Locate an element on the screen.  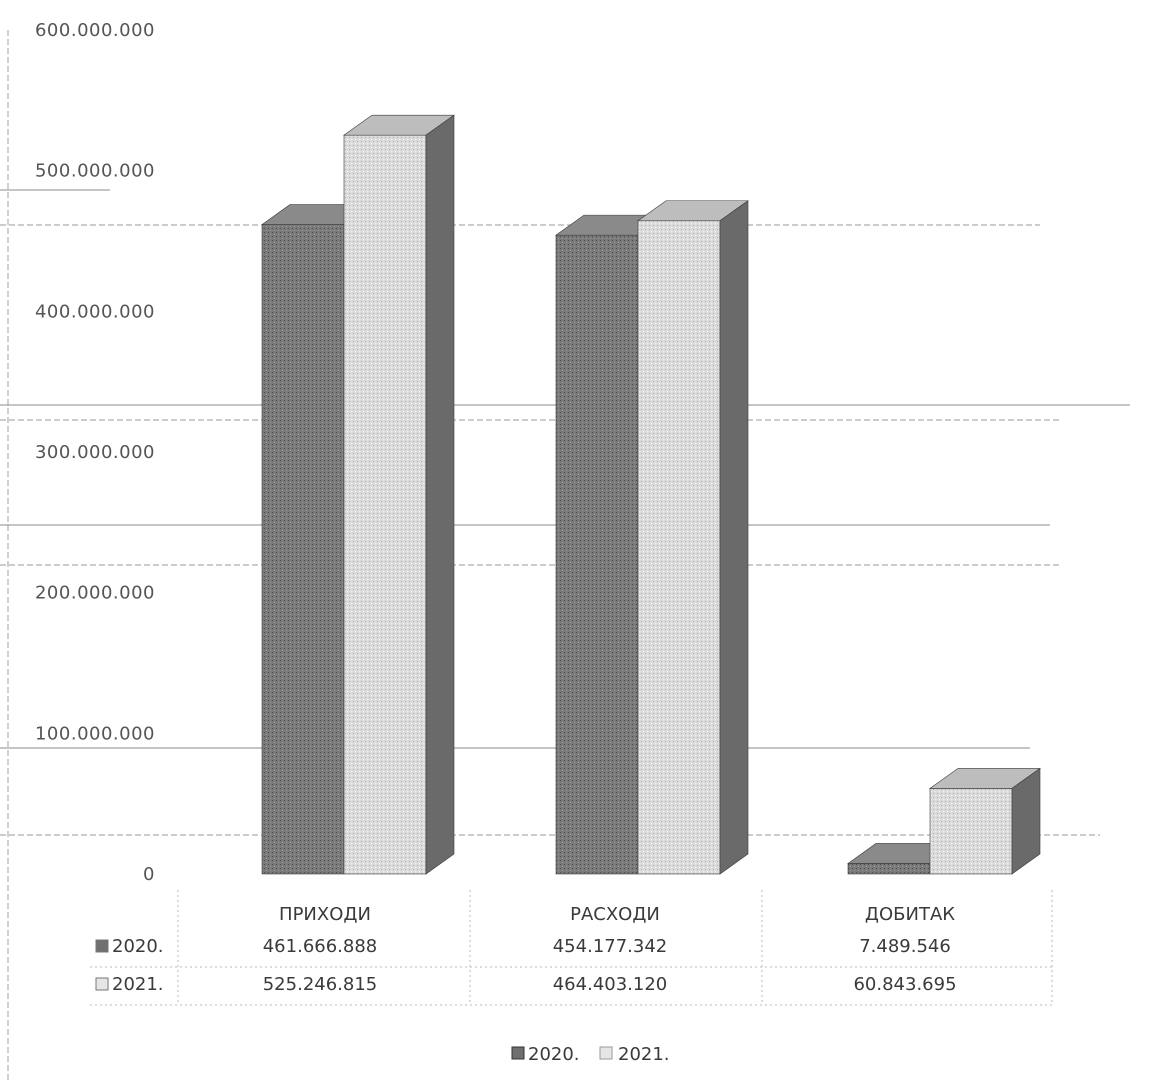
legend-label-2020: 2020. is located at coordinates (554, 1054).